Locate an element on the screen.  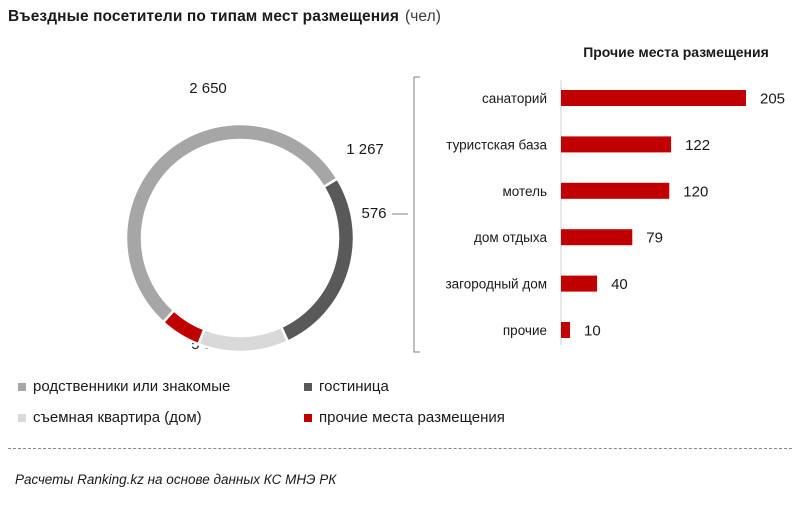
legend-item-hotel: гостиница is located at coordinates (346, 386).